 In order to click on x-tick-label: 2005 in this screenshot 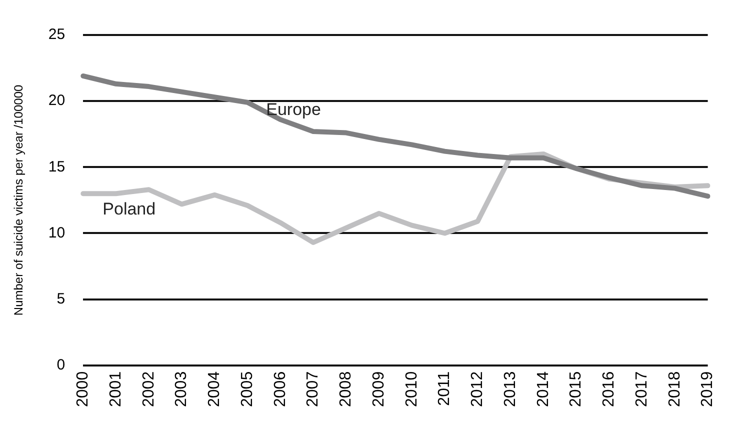, I will do `click(247, 389)`.